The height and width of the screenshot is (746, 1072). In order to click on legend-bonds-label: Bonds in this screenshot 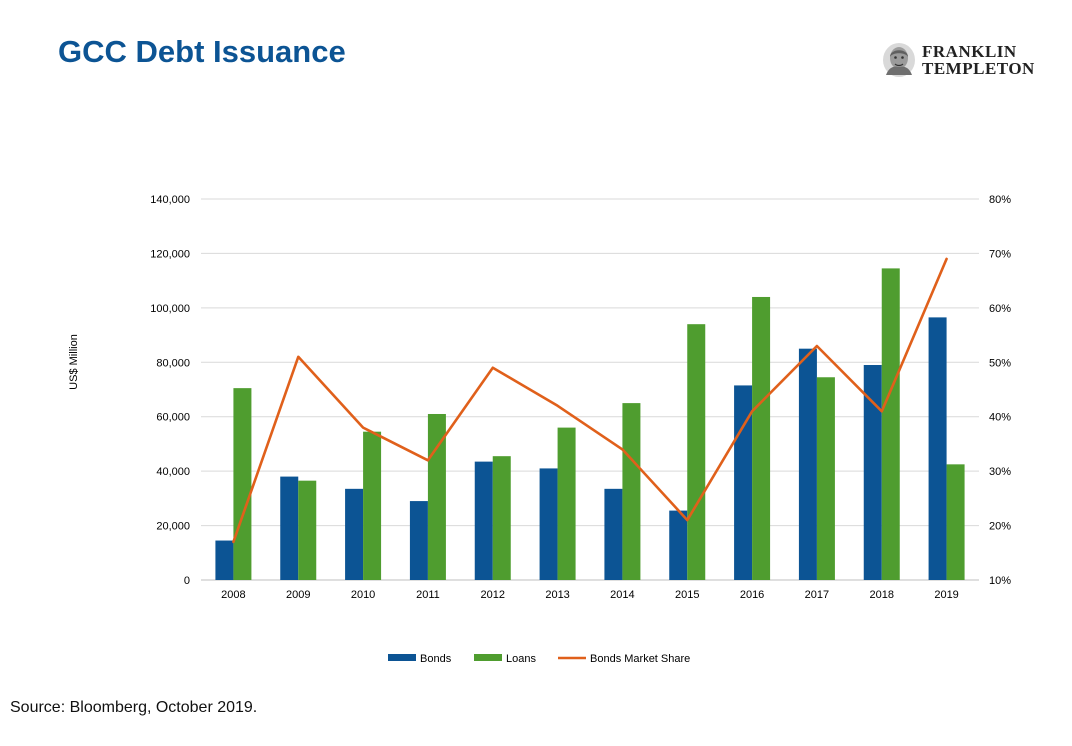, I will do `click(436, 659)`.